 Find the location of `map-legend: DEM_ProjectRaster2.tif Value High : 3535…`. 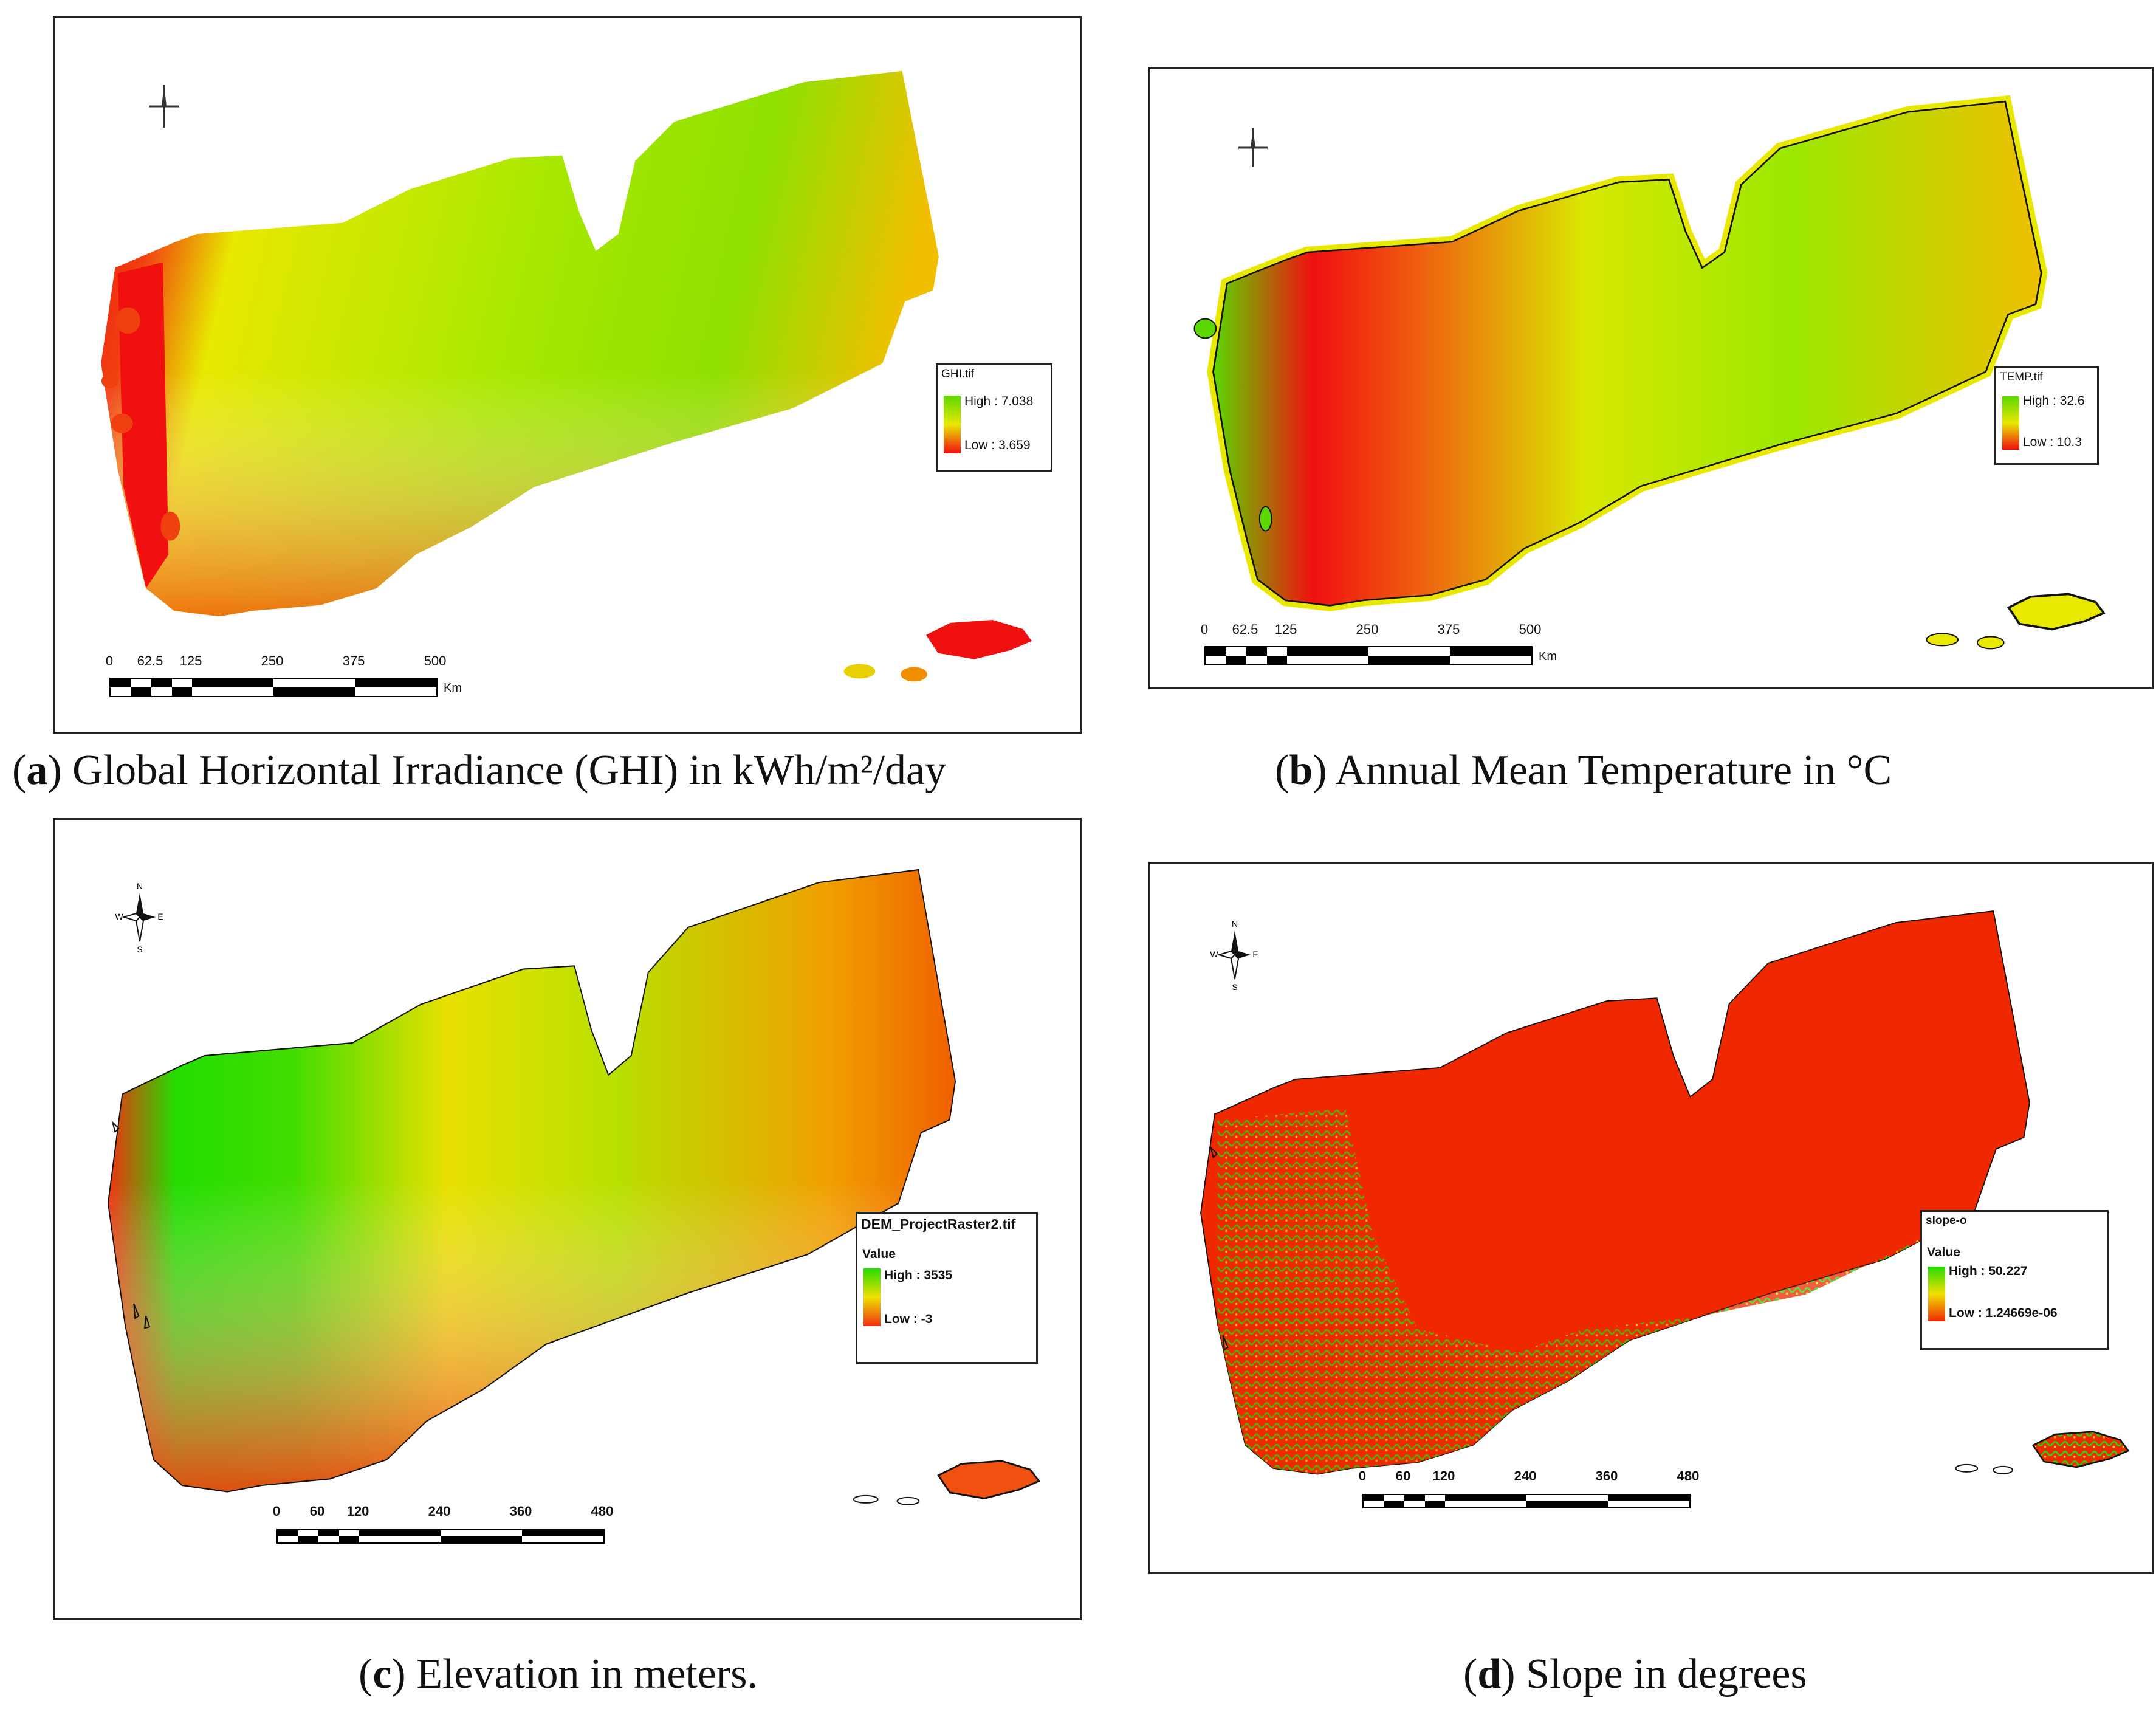

map-legend: DEM_ProjectRaster2.tif Value High : 3535… is located at coordinates (947, 1288).